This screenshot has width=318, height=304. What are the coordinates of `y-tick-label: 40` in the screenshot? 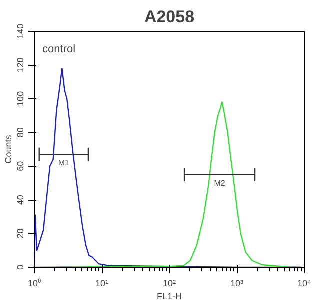 It's located at (21, 200).